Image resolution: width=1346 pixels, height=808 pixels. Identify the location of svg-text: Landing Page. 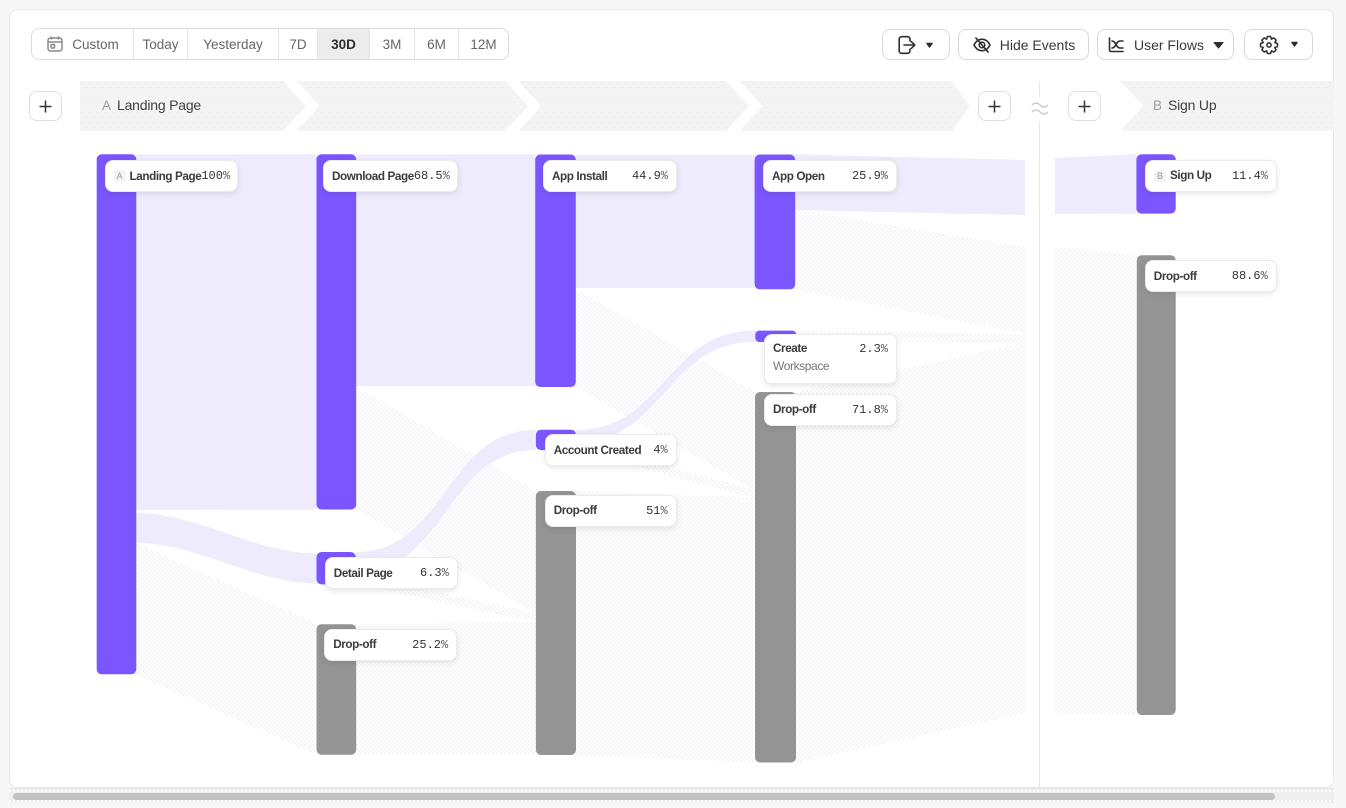
(159, 105).